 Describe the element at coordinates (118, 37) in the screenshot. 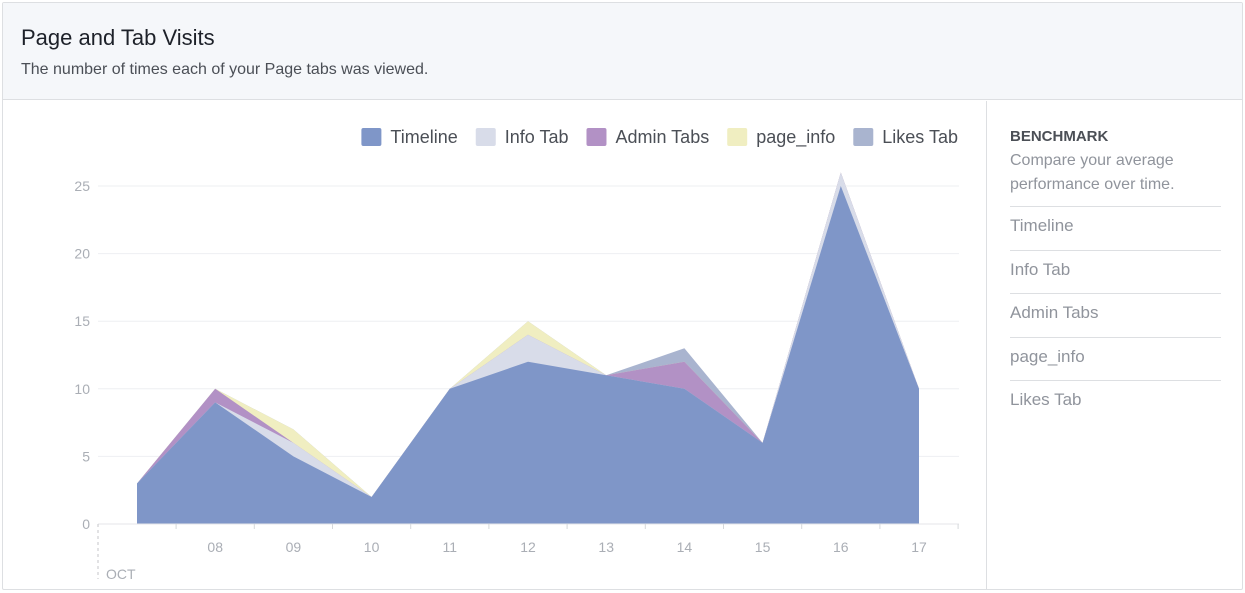

I see `card-title: Page and Tab Visits` at that location.